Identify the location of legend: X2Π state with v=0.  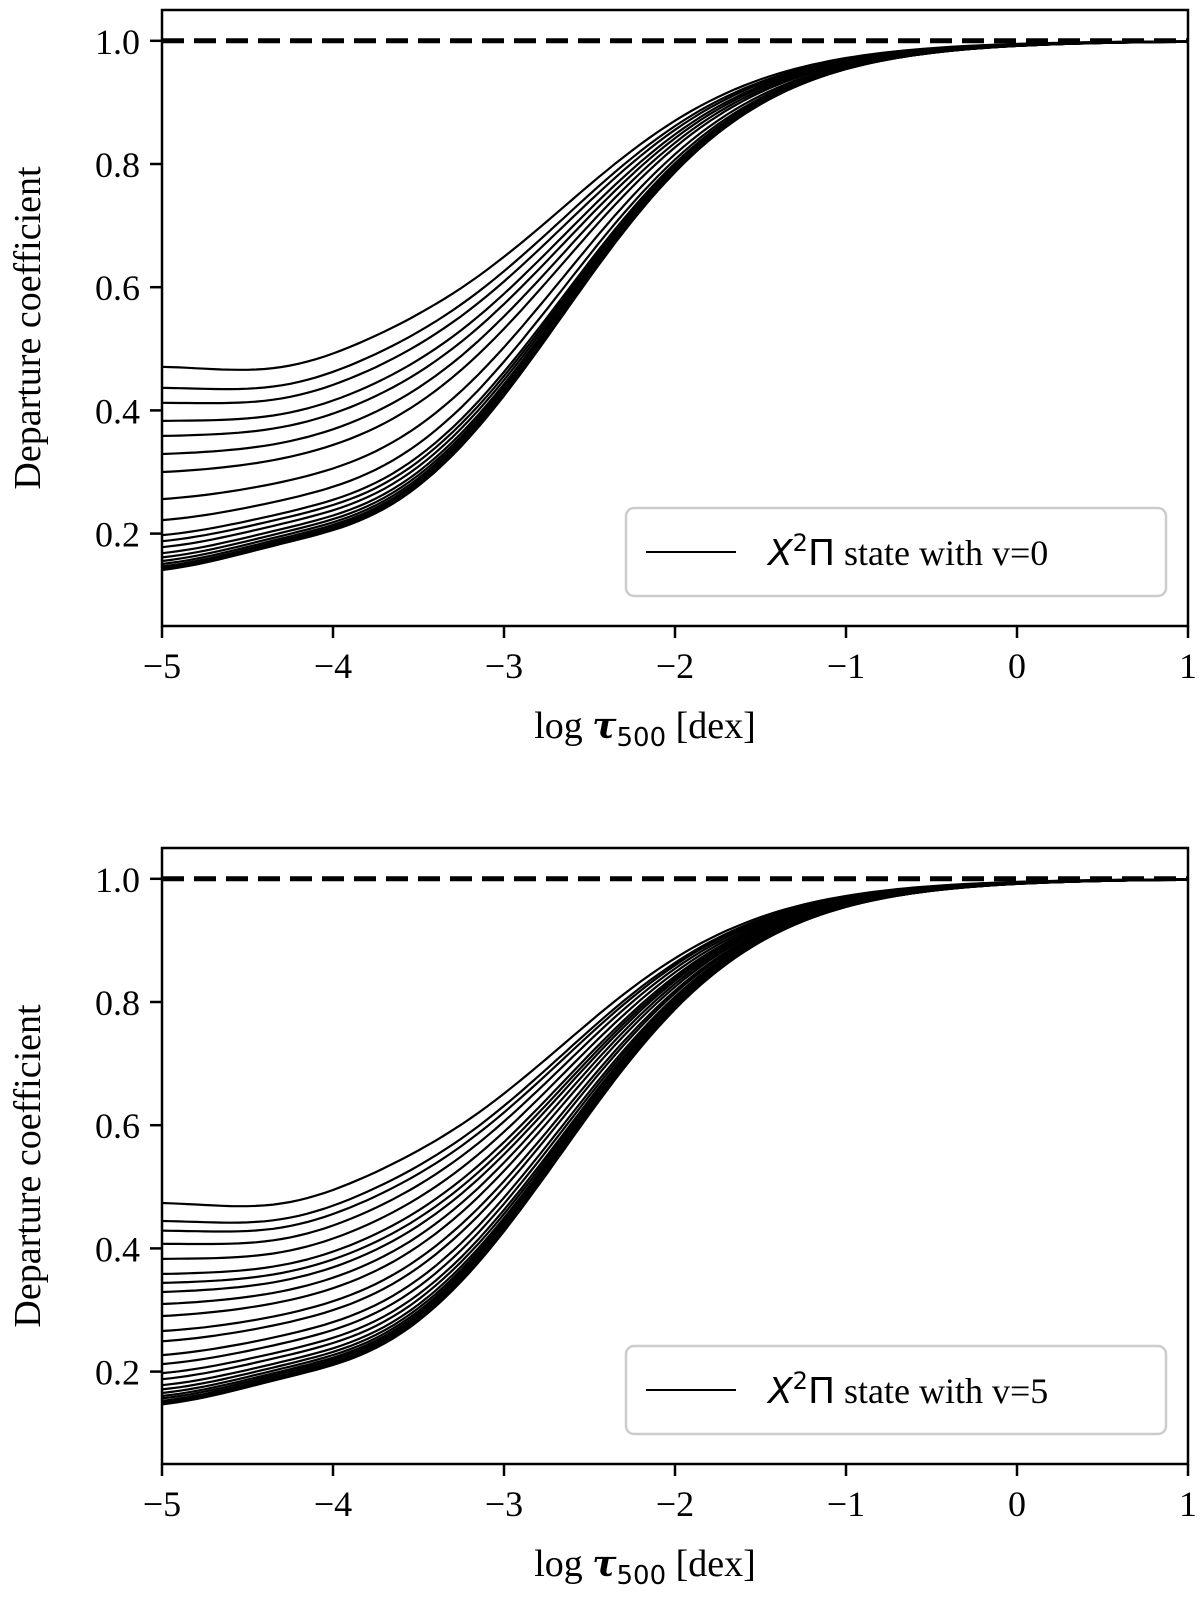
(896, 552).